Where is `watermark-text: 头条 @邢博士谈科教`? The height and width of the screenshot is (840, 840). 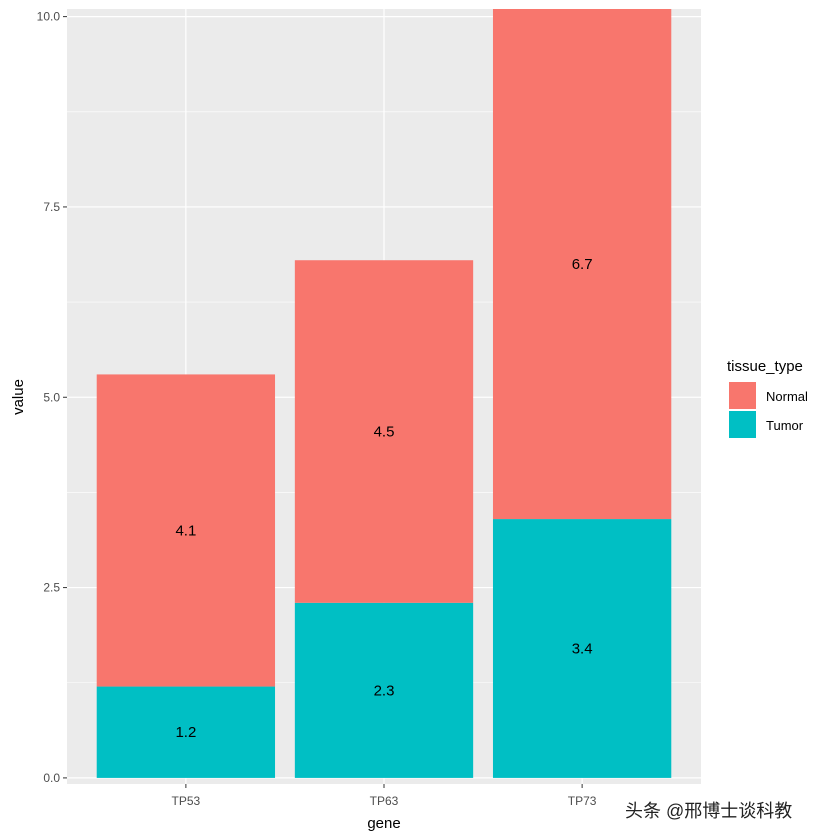
watermark-text: 头条 @邢博士谈科教 is located at coordinates (708, 811).